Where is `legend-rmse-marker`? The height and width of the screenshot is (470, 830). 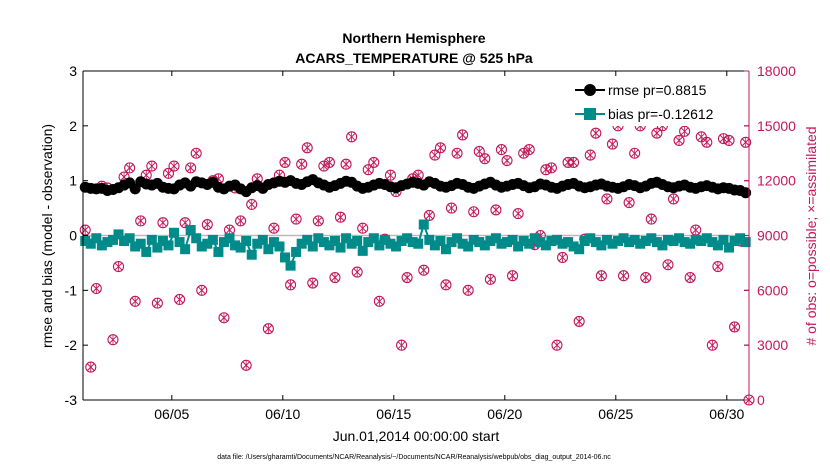
legend-rmse-marker is located at coordinates (590, 90).